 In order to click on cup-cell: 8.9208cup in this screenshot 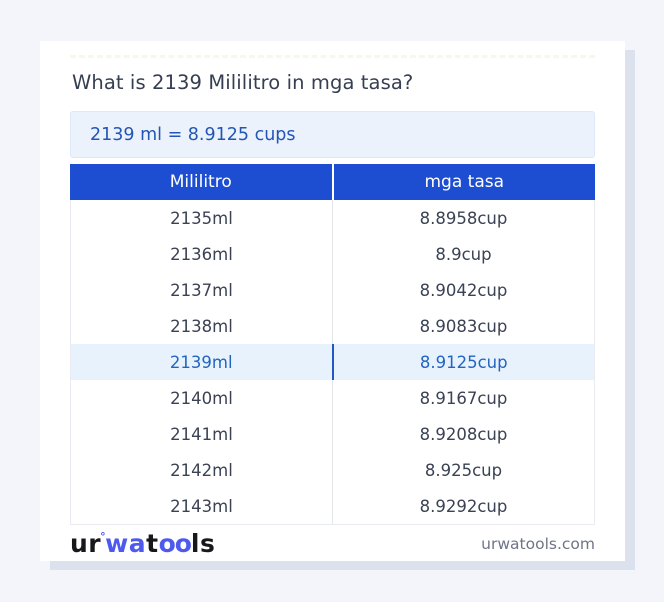, I will do `click(463, 434)`.